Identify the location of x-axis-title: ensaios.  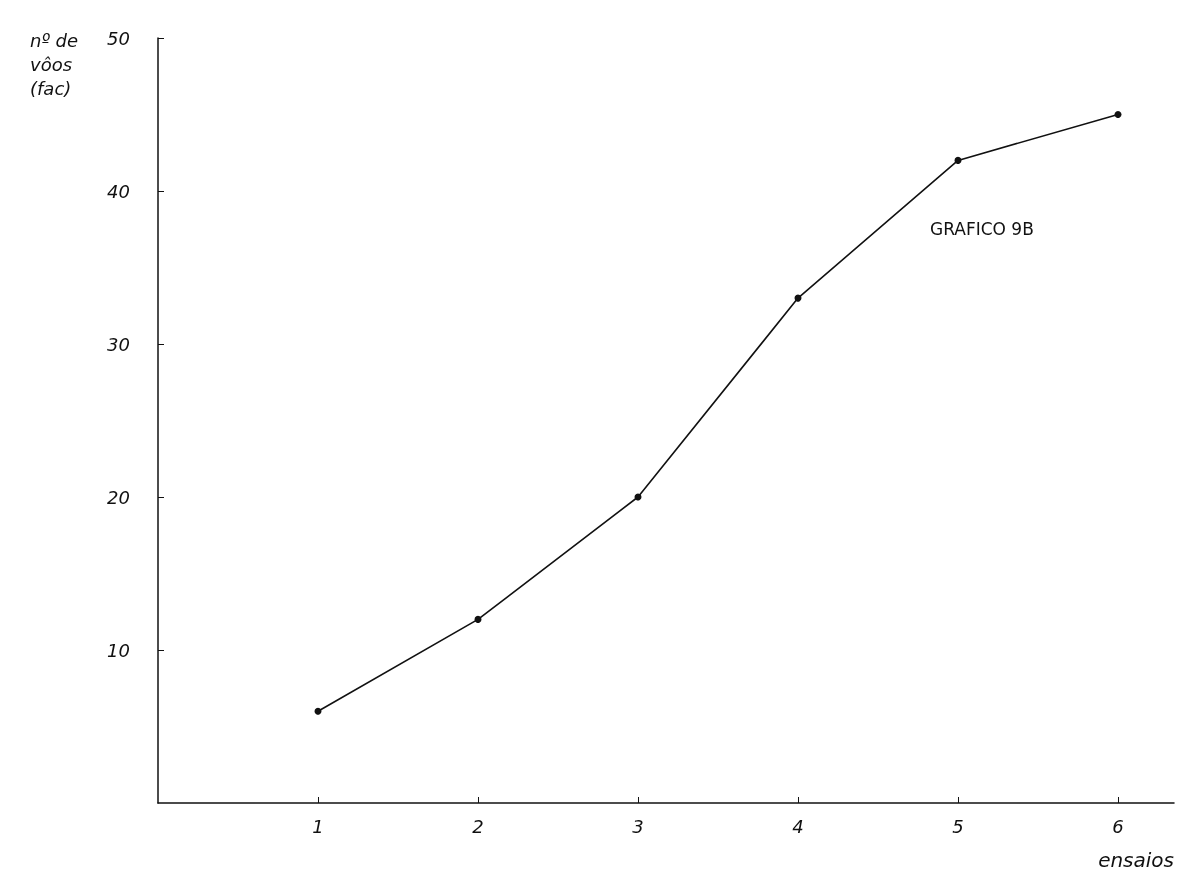
(1136, 860).